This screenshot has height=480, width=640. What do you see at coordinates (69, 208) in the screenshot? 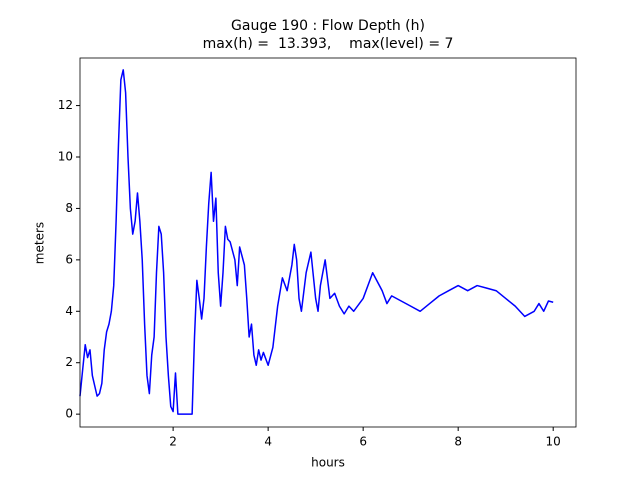
I see `y-tick-label: 8` at bounding box center [69, 208].